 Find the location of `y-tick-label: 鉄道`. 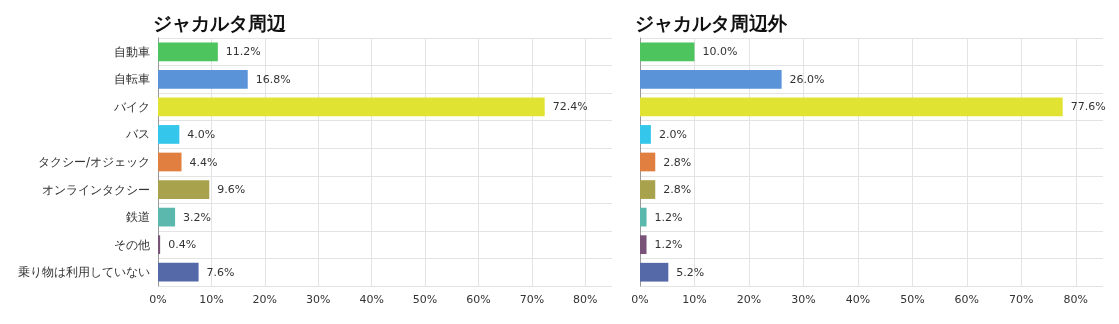

y-tick-label: 鉄道 is located at coordinates (138, 217).